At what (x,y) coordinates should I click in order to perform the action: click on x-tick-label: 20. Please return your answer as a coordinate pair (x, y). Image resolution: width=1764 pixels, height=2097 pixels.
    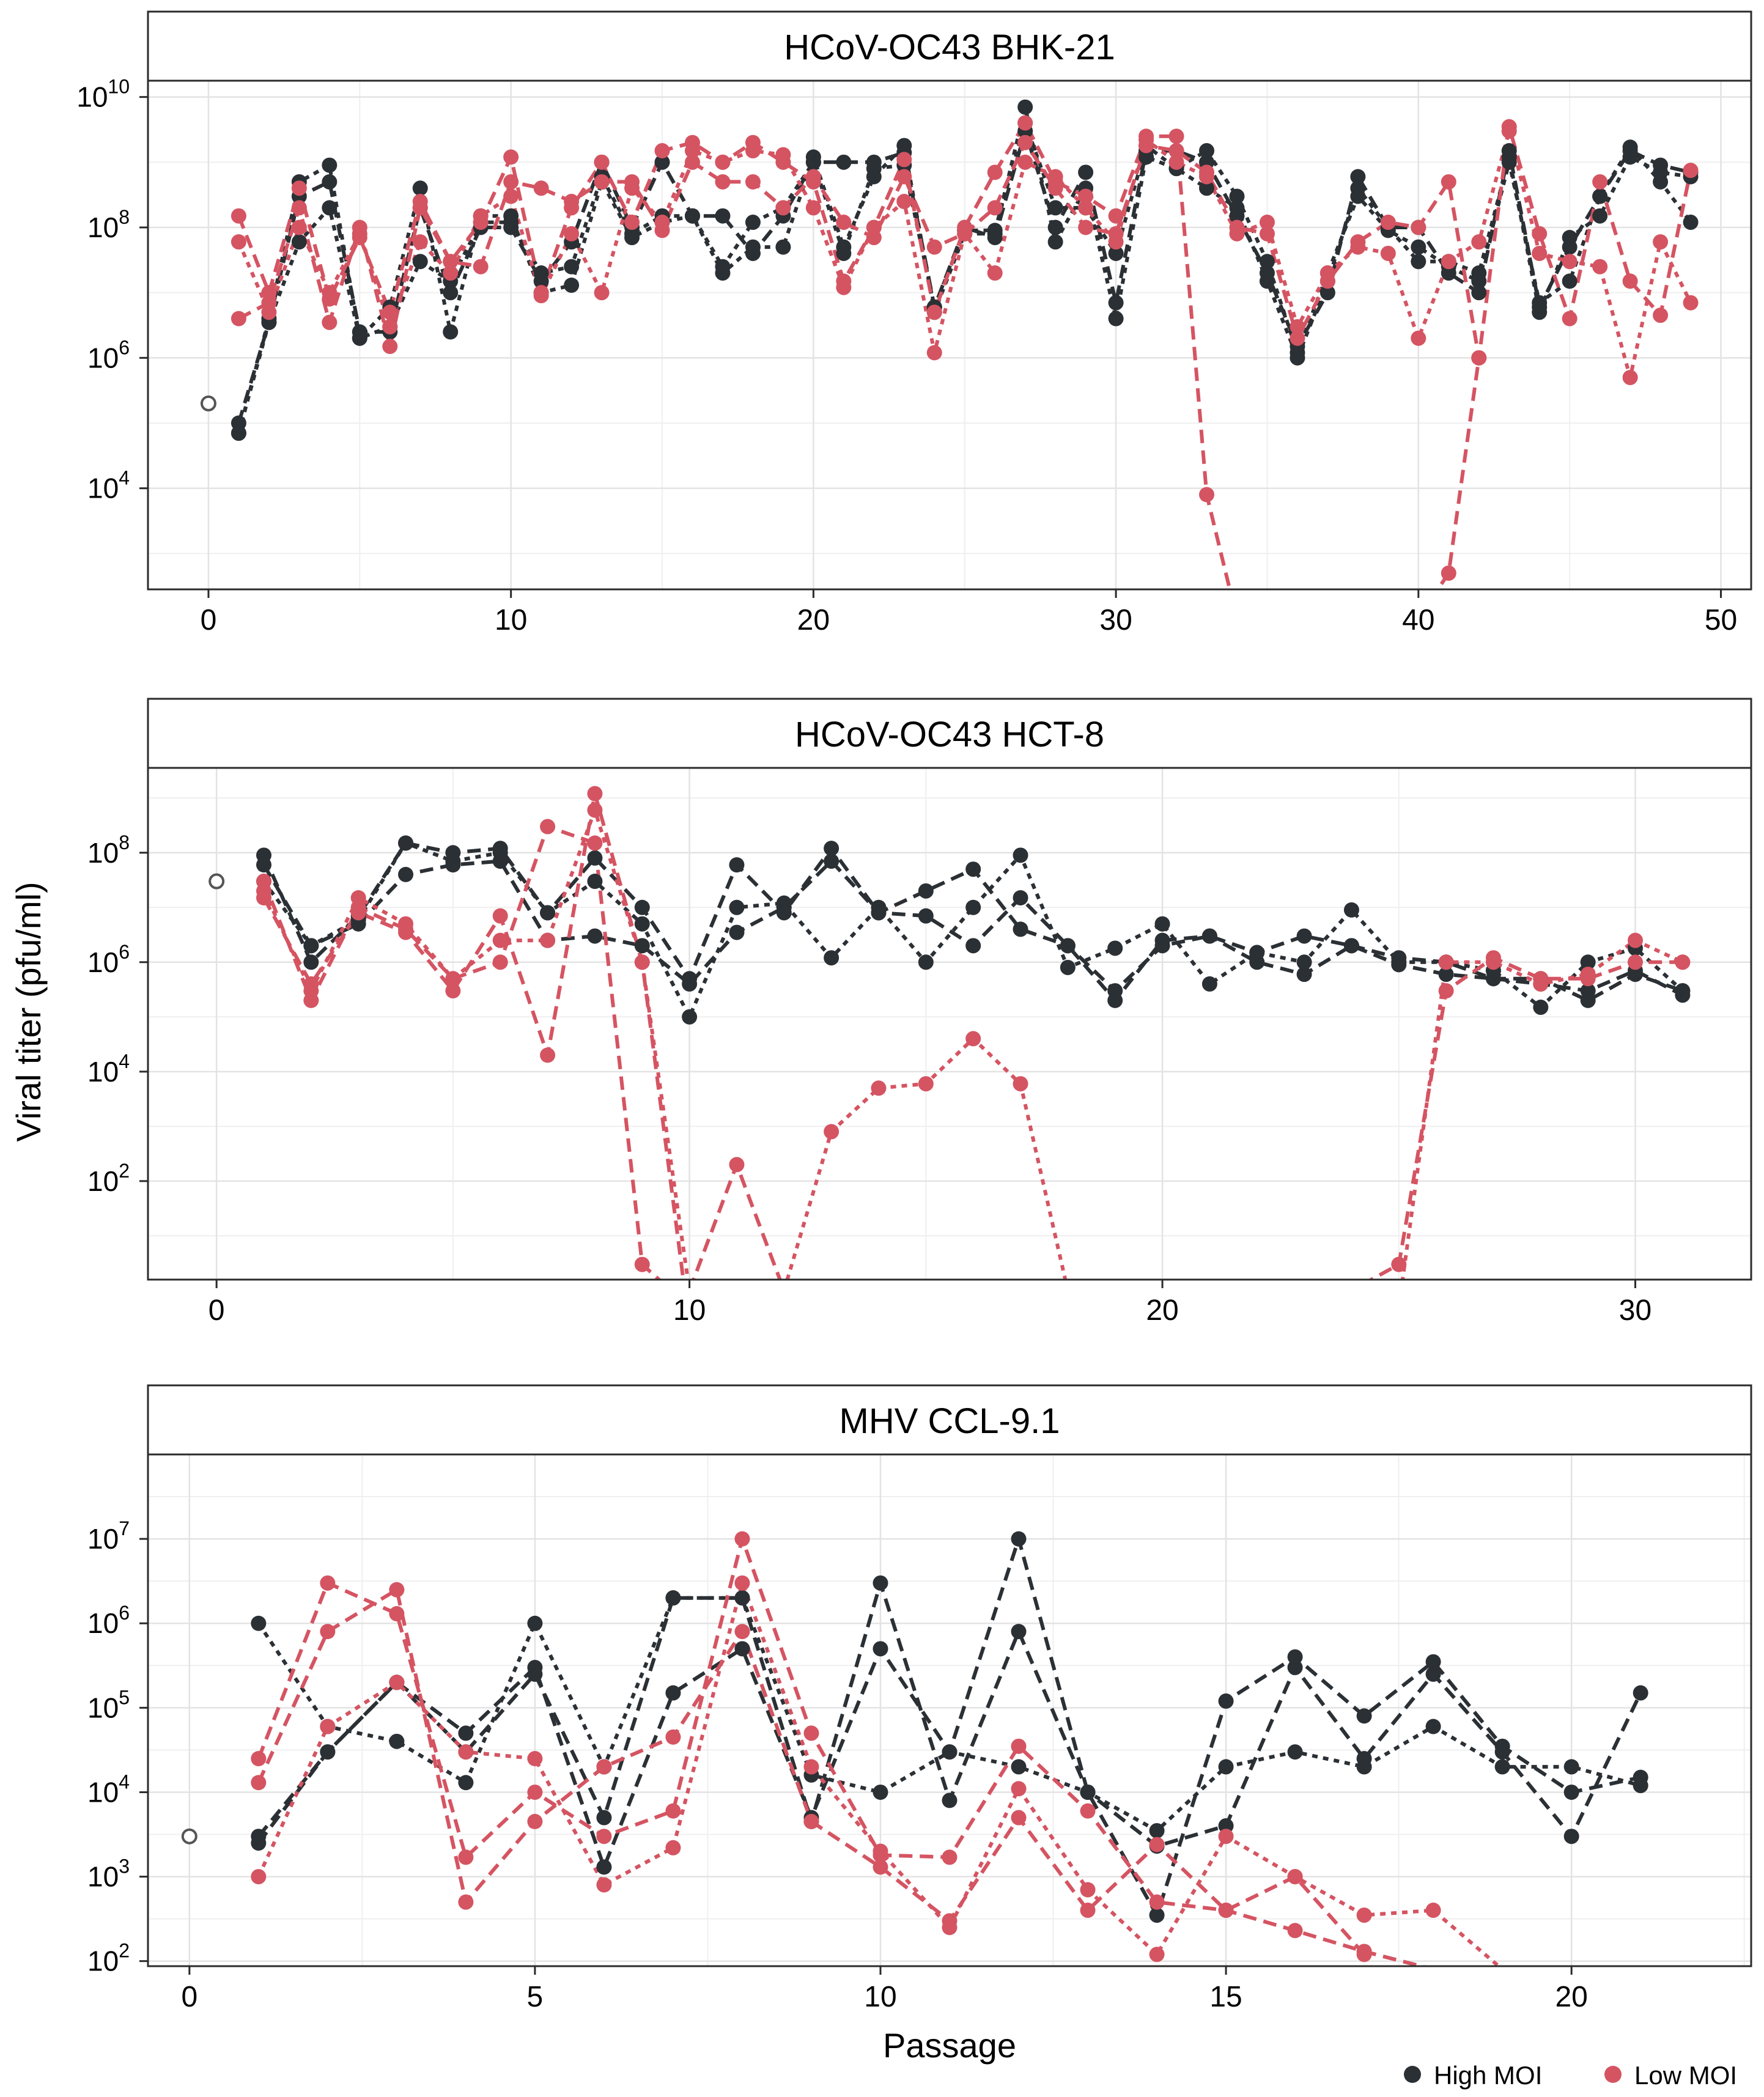
    Looking at the image, I should click on (1571, 1997).